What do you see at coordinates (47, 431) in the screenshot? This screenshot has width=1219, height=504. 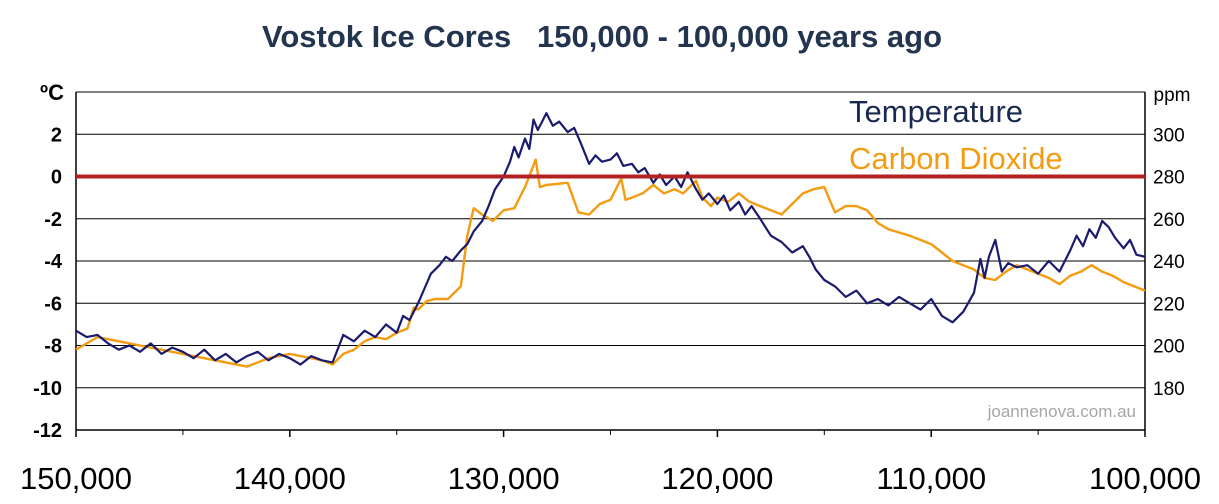 I see `left-tick-label: -12` at bounding box center [47, 431].